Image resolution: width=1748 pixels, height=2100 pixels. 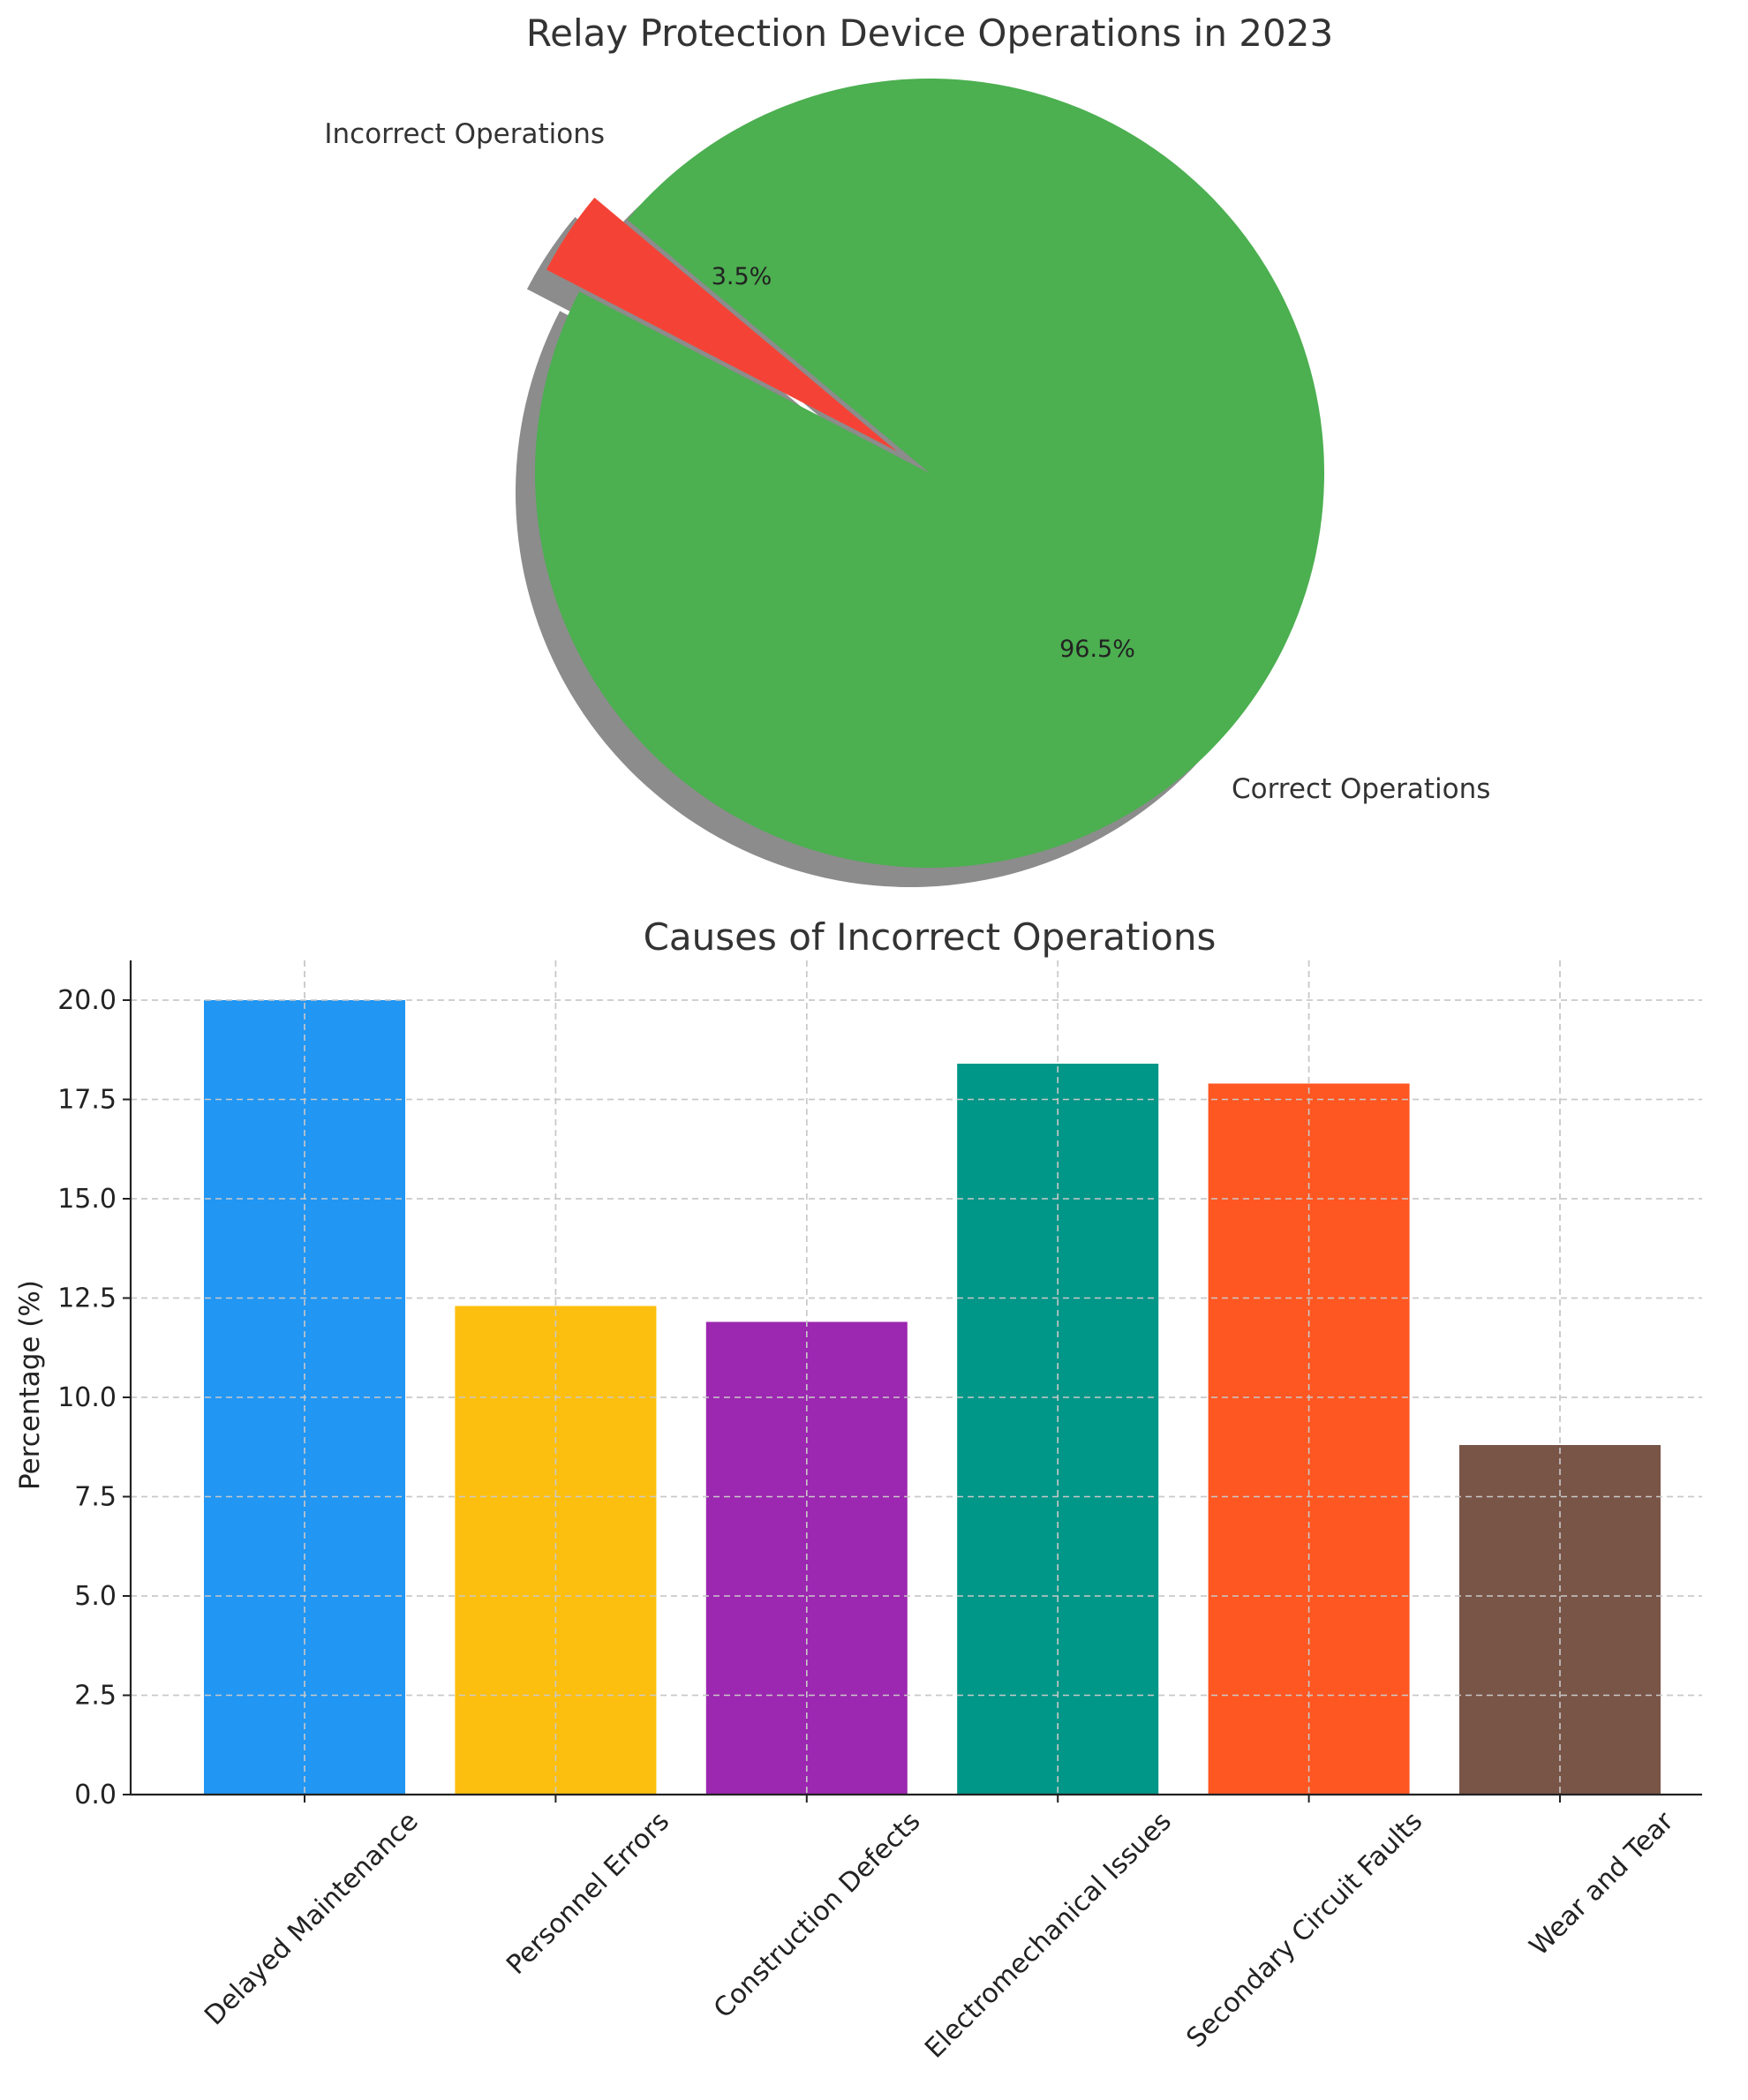 I want to click on y-tick-label: 20.0, so click(x=87, y=1000).